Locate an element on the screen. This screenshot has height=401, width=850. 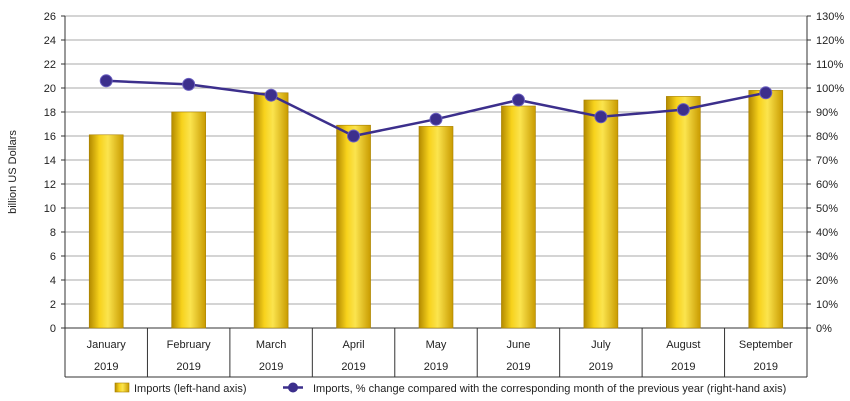
category-month-label: April is located at coordinates (354, 345).